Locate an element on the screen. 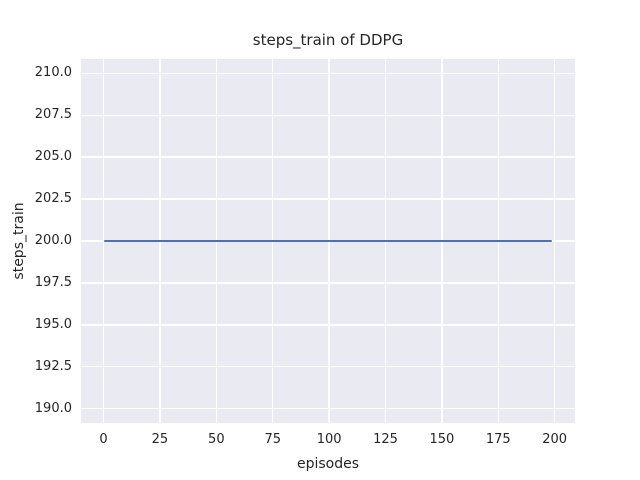 The image size is (640, 480). x-tick-label: 50 is located at coordinates (216, 439).